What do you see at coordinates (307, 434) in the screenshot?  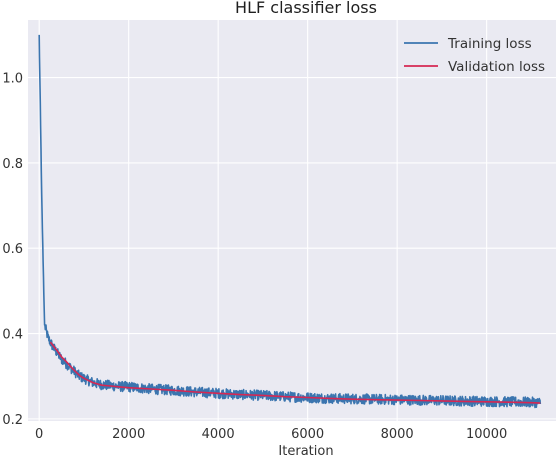 I see `x-tick-label: 6000` at bounding box center [307, 434].